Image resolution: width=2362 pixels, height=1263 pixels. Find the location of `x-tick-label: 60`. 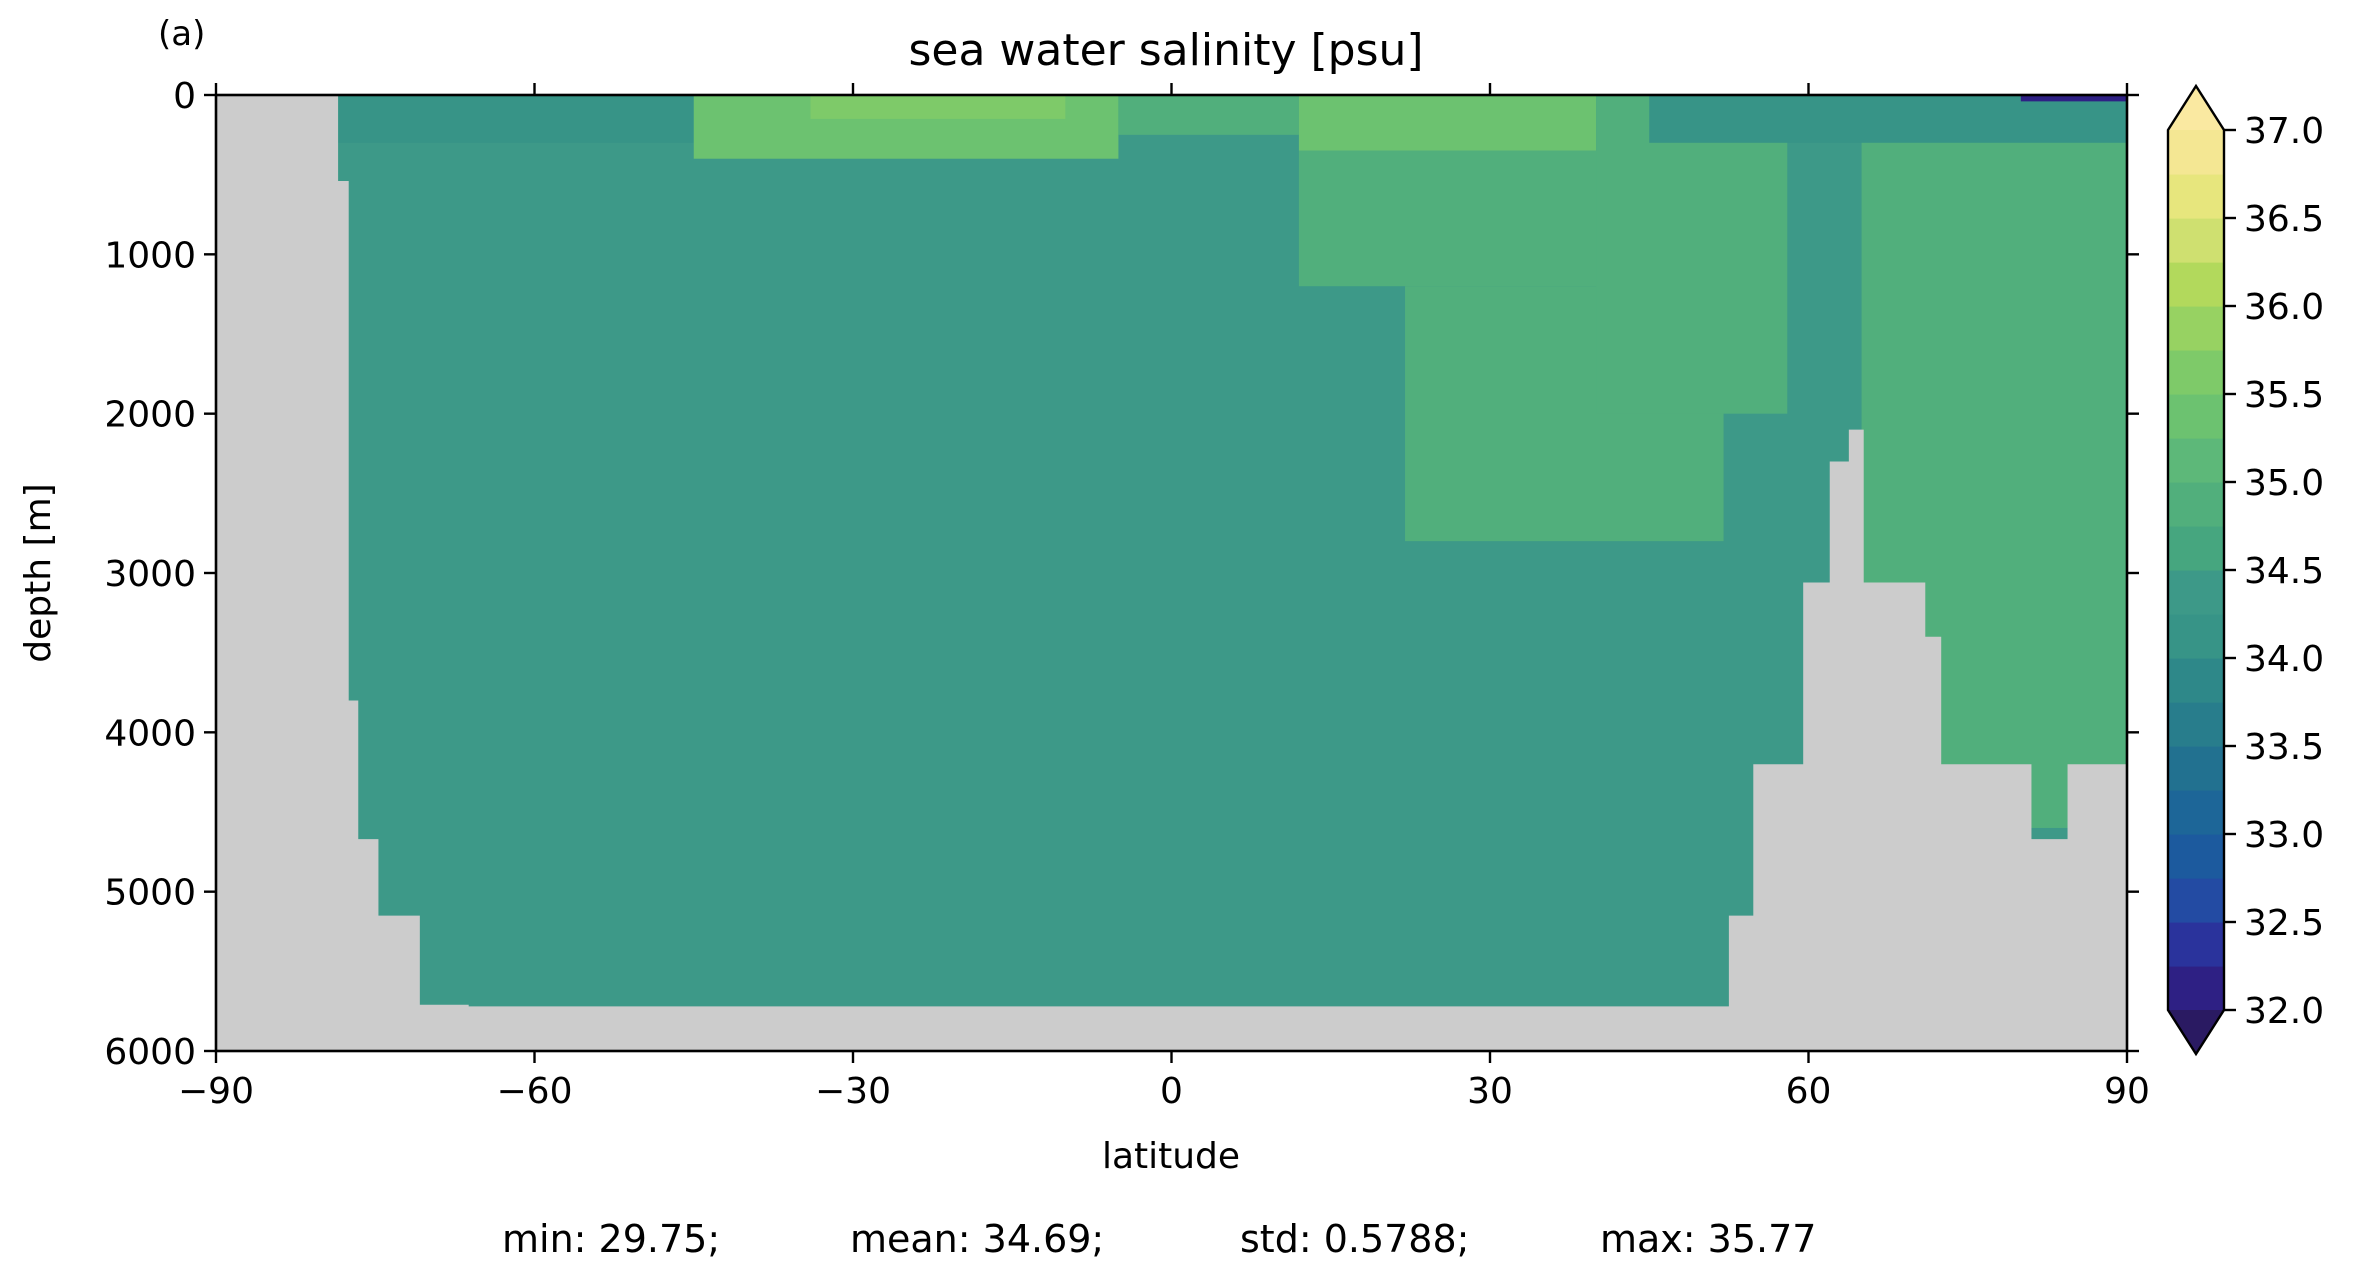

x-tick-label: 60 is located at coordinates (1809, 1091).